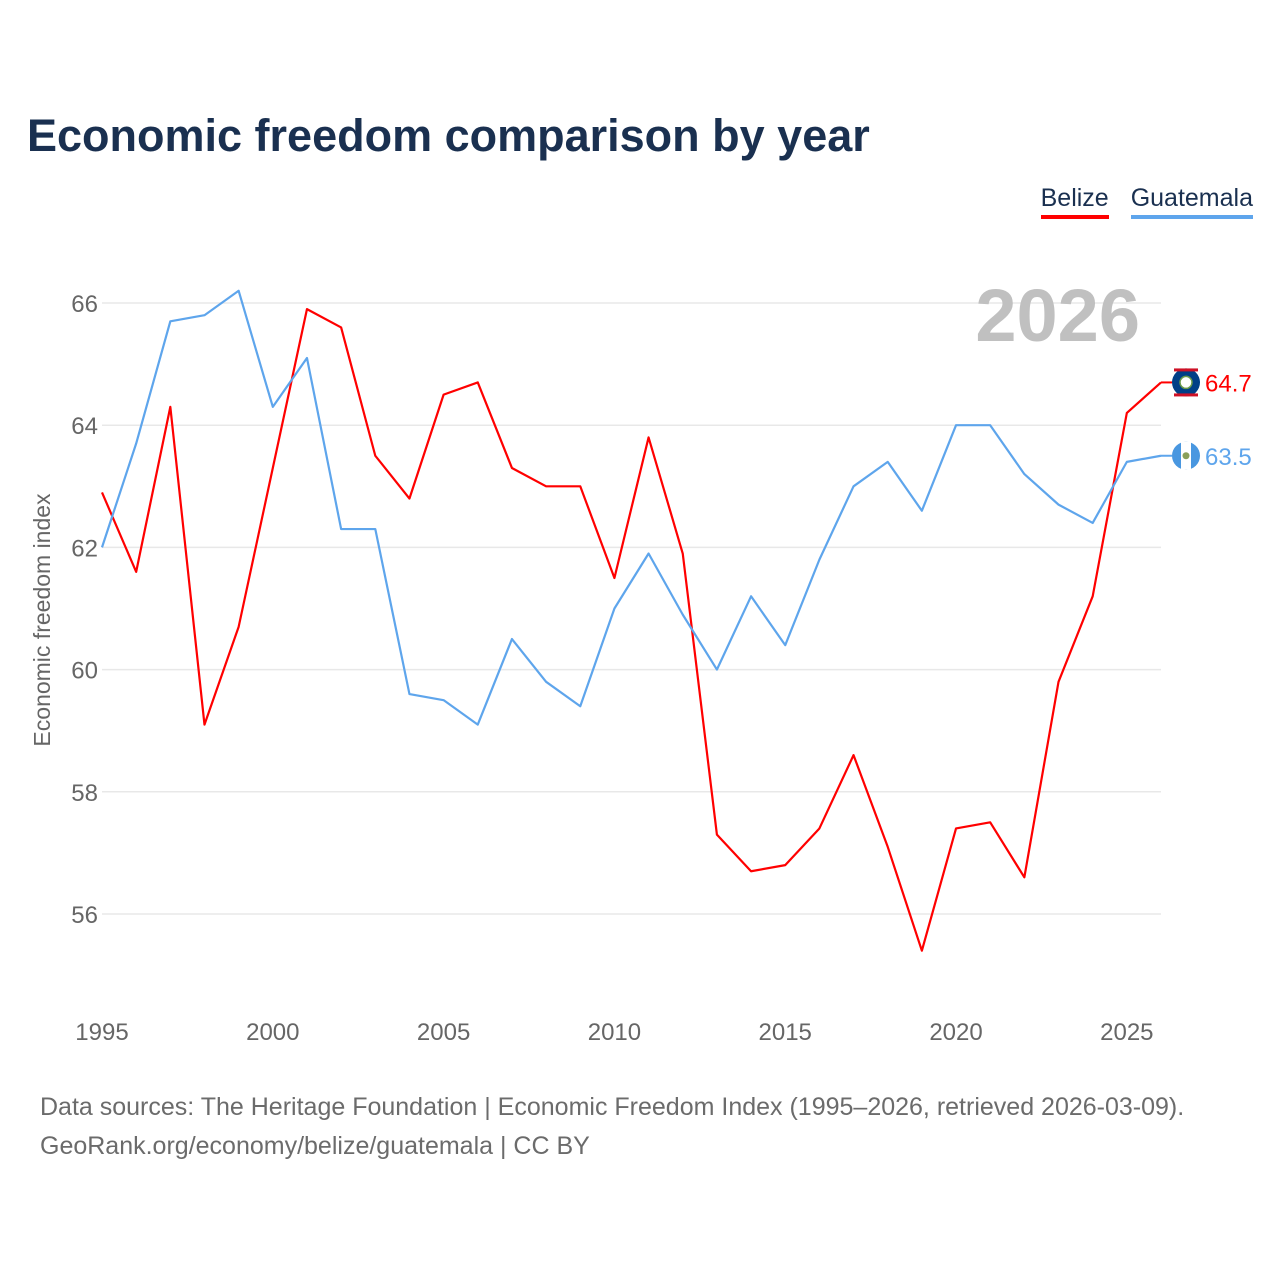  What do you see at coordinates (1186, 456) in the screenshot?
I see `guatemala-flag-emblem` at bounding box center [1186, 456].